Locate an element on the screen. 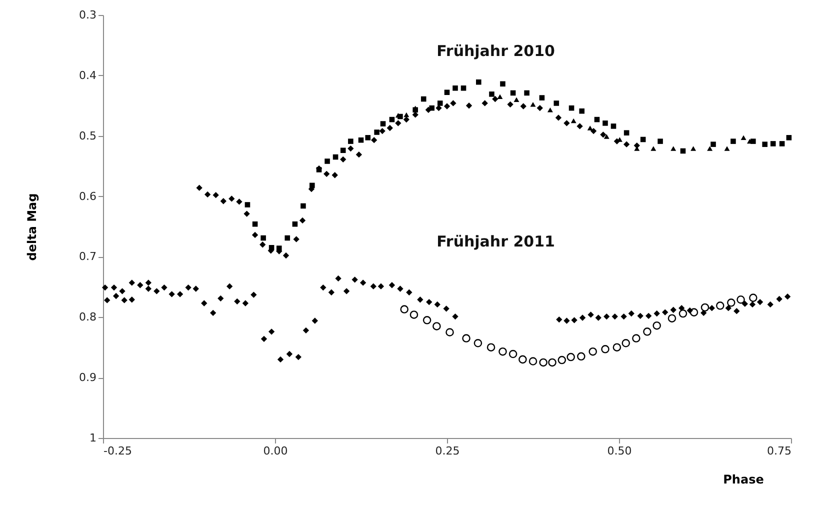  x-axis-title: Phase is located at coordinates (743, 479).